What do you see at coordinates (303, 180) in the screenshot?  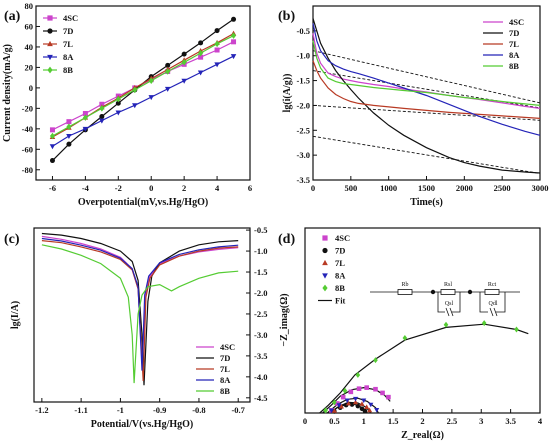 I see `y-tick-label: -3.5` at bounding box center [303, 180].